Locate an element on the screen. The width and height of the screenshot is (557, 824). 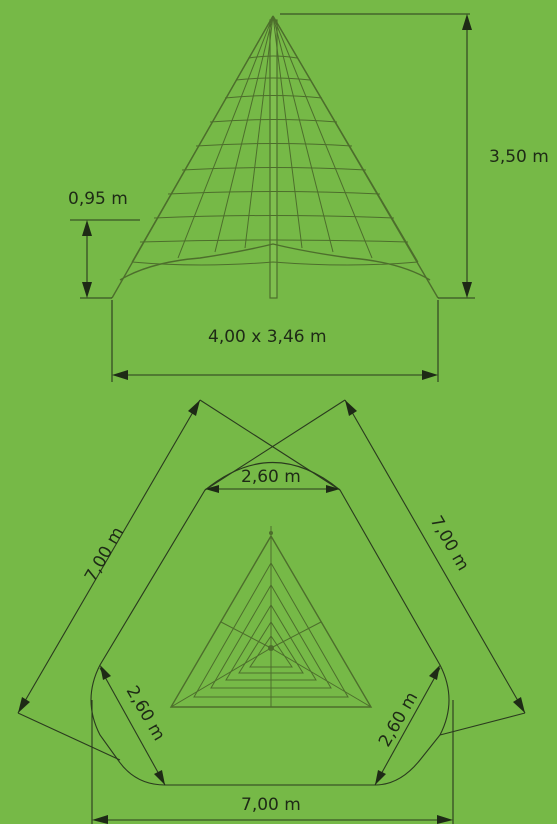
arrow-left-top-icon is located at coordinates (194, 408).